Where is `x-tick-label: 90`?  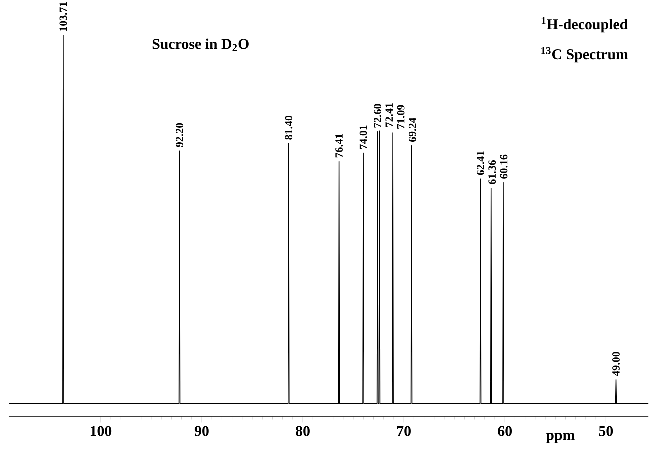 x-tick-label: 90 is located at coordinates (201, 431).